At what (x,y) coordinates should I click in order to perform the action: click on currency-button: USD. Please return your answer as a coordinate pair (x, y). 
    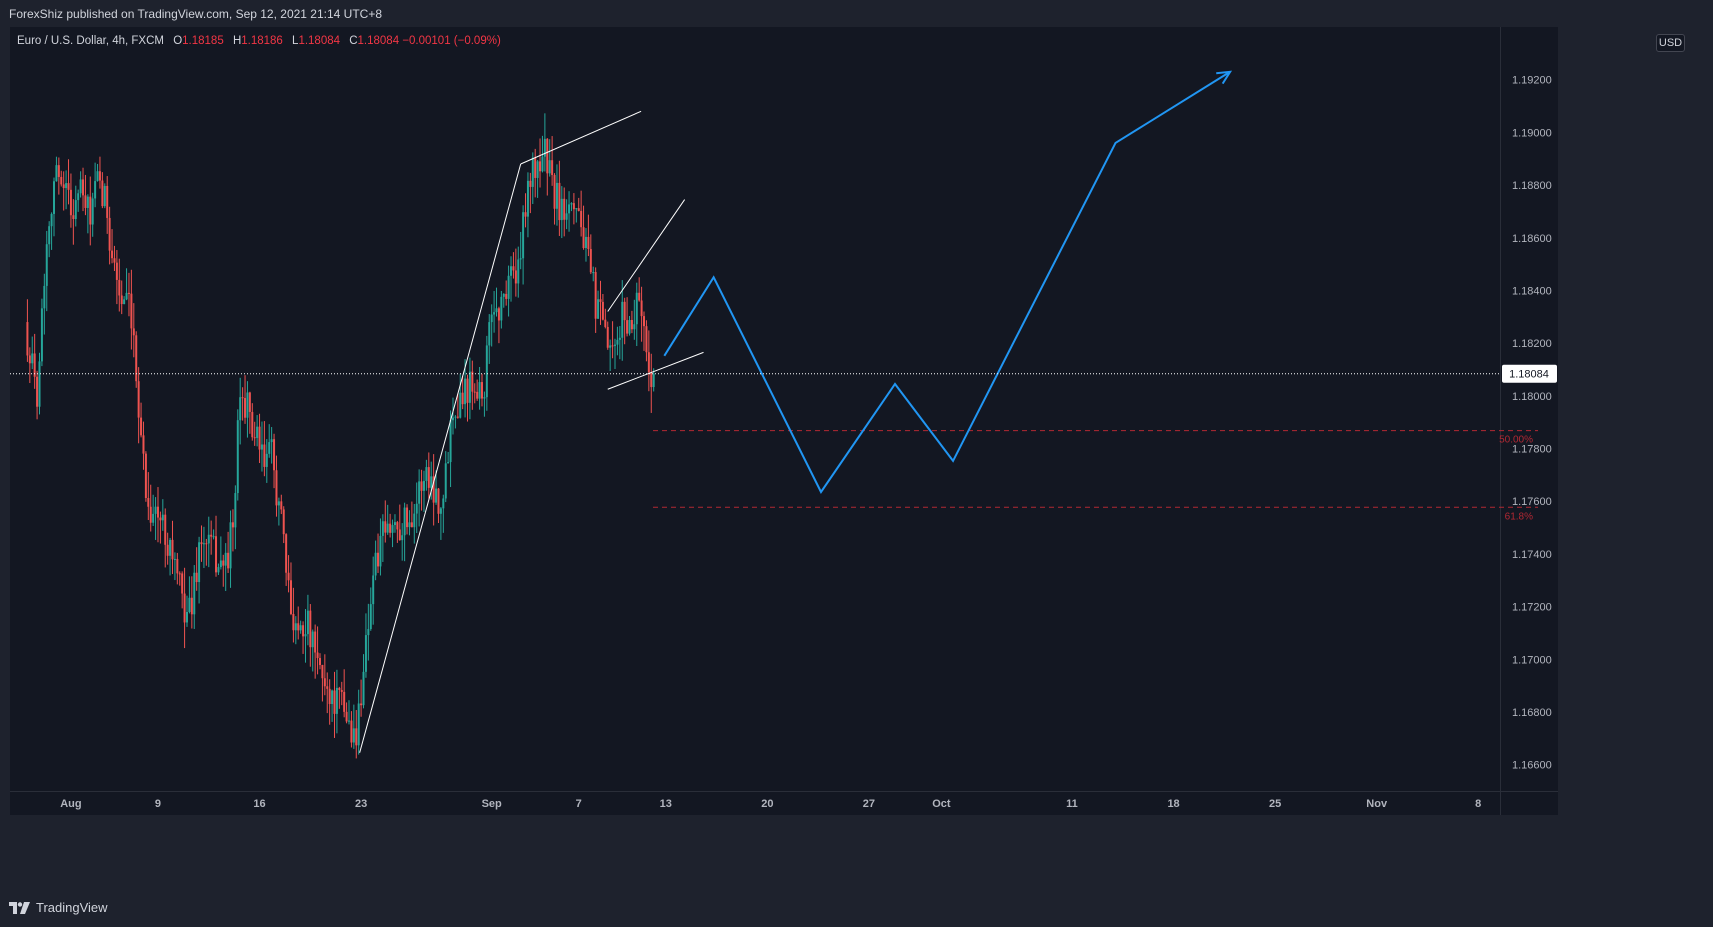
    Looking at the image, I should click on (1670, 43).